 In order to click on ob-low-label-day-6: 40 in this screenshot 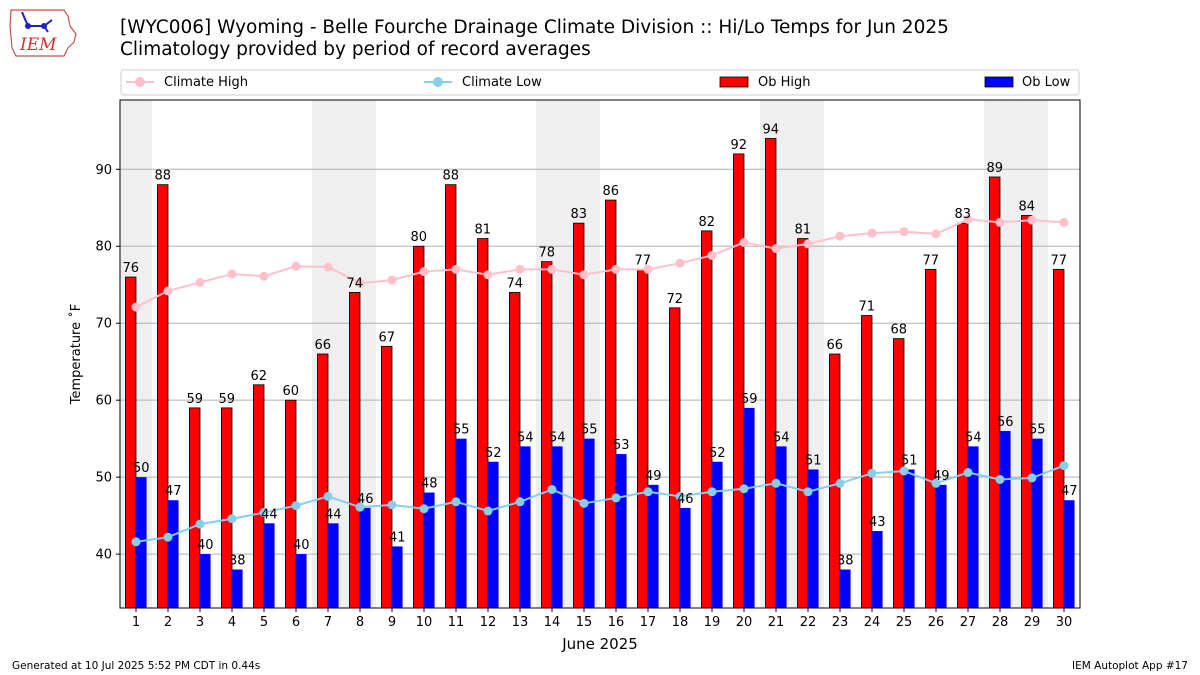, I will do `click(301, 545)`.